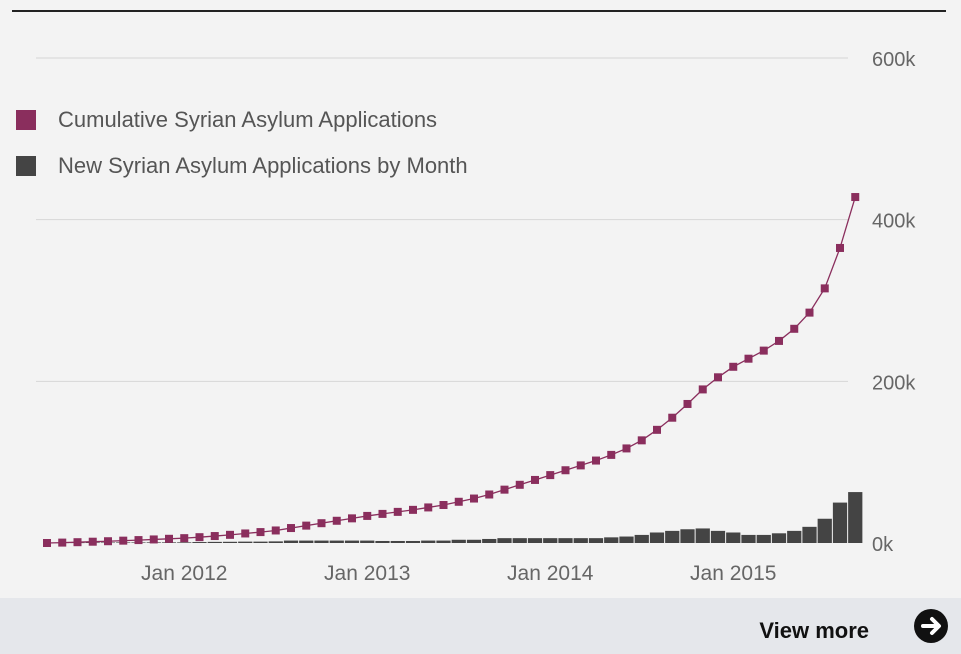  I want to click on legend-swatch-cumulative, so click(26, 120).